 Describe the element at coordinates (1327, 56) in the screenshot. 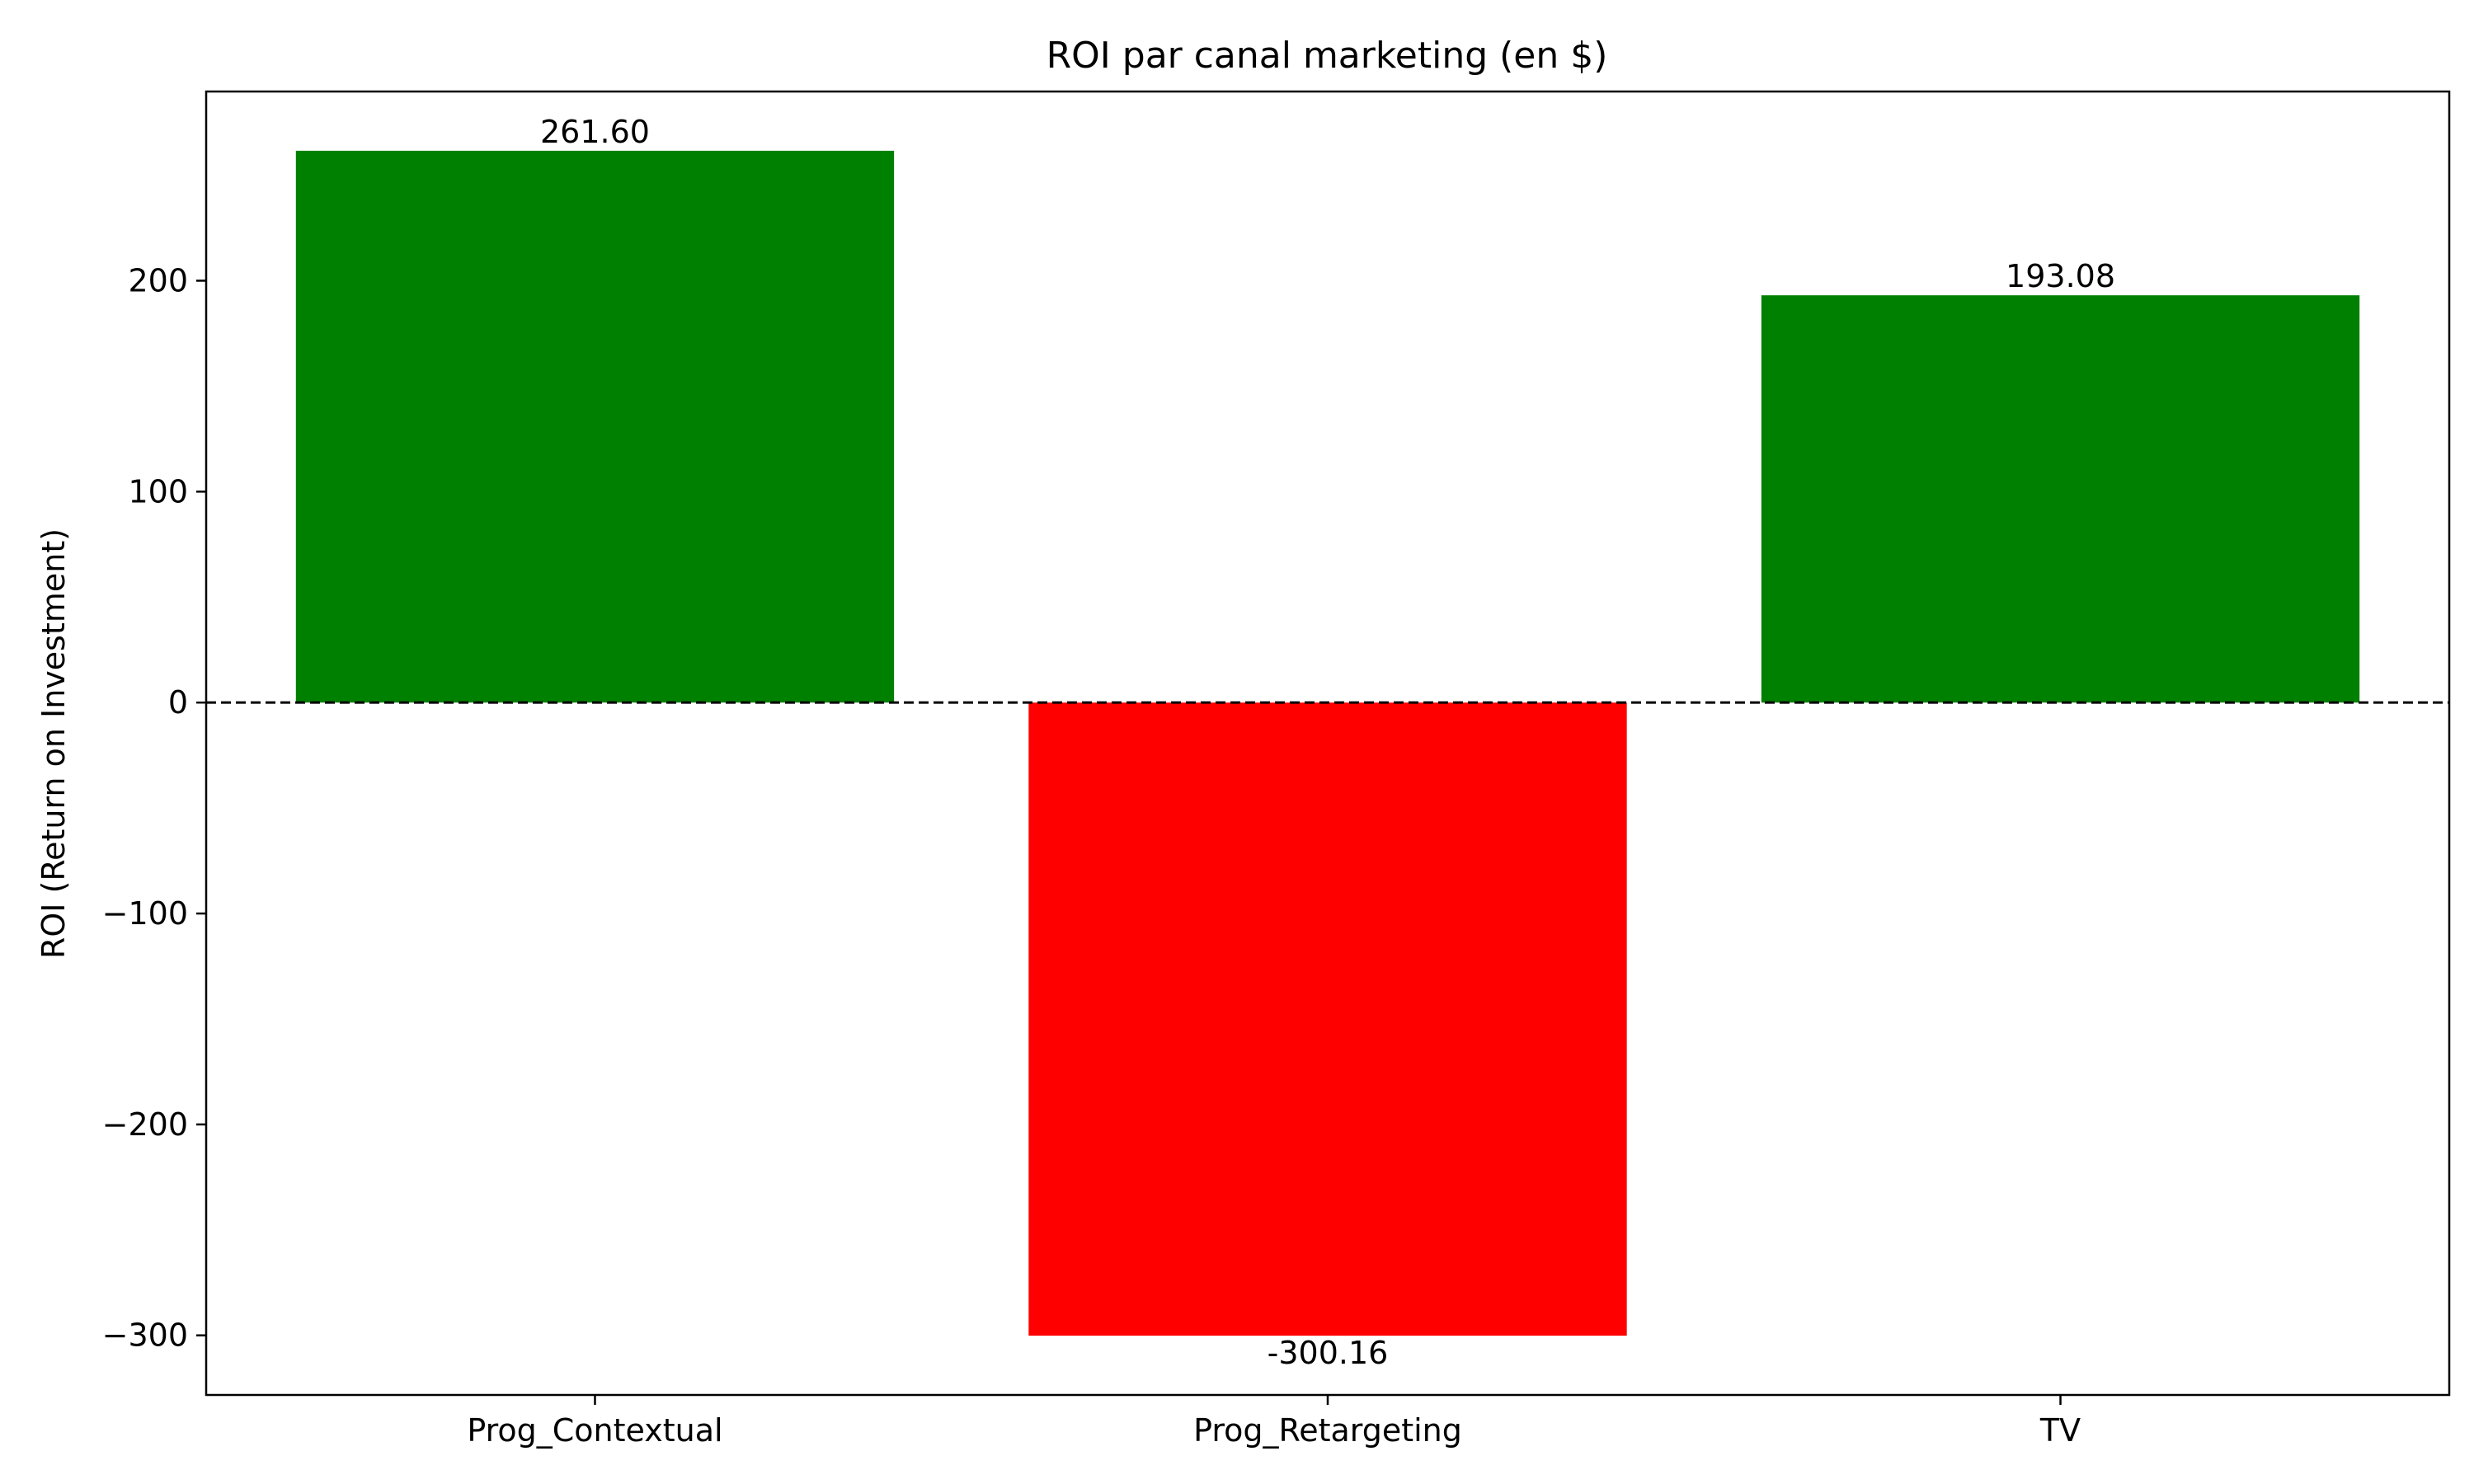

I see `chart-title: ROI par canal marketing (en $)` at that location.